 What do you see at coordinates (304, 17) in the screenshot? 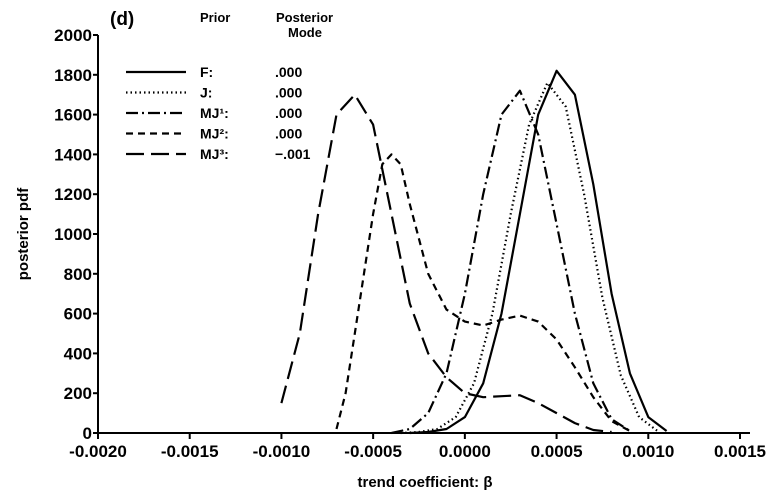
I see `legend-header-mode: Posterior` at bounding box center [304, 17].